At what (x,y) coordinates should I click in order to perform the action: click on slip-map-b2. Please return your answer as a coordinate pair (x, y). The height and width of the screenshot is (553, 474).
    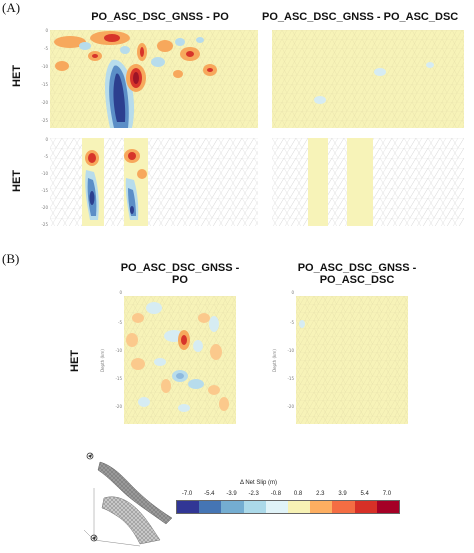
    Looking at the image, I should click on (352, 360).